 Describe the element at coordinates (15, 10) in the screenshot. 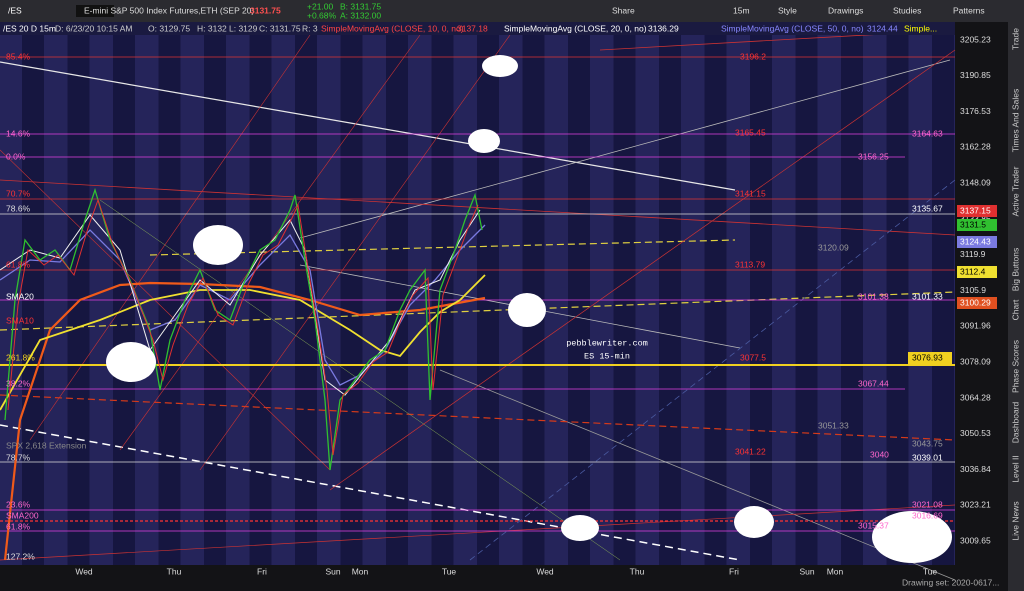

I see `symbol: /ES` at that location.